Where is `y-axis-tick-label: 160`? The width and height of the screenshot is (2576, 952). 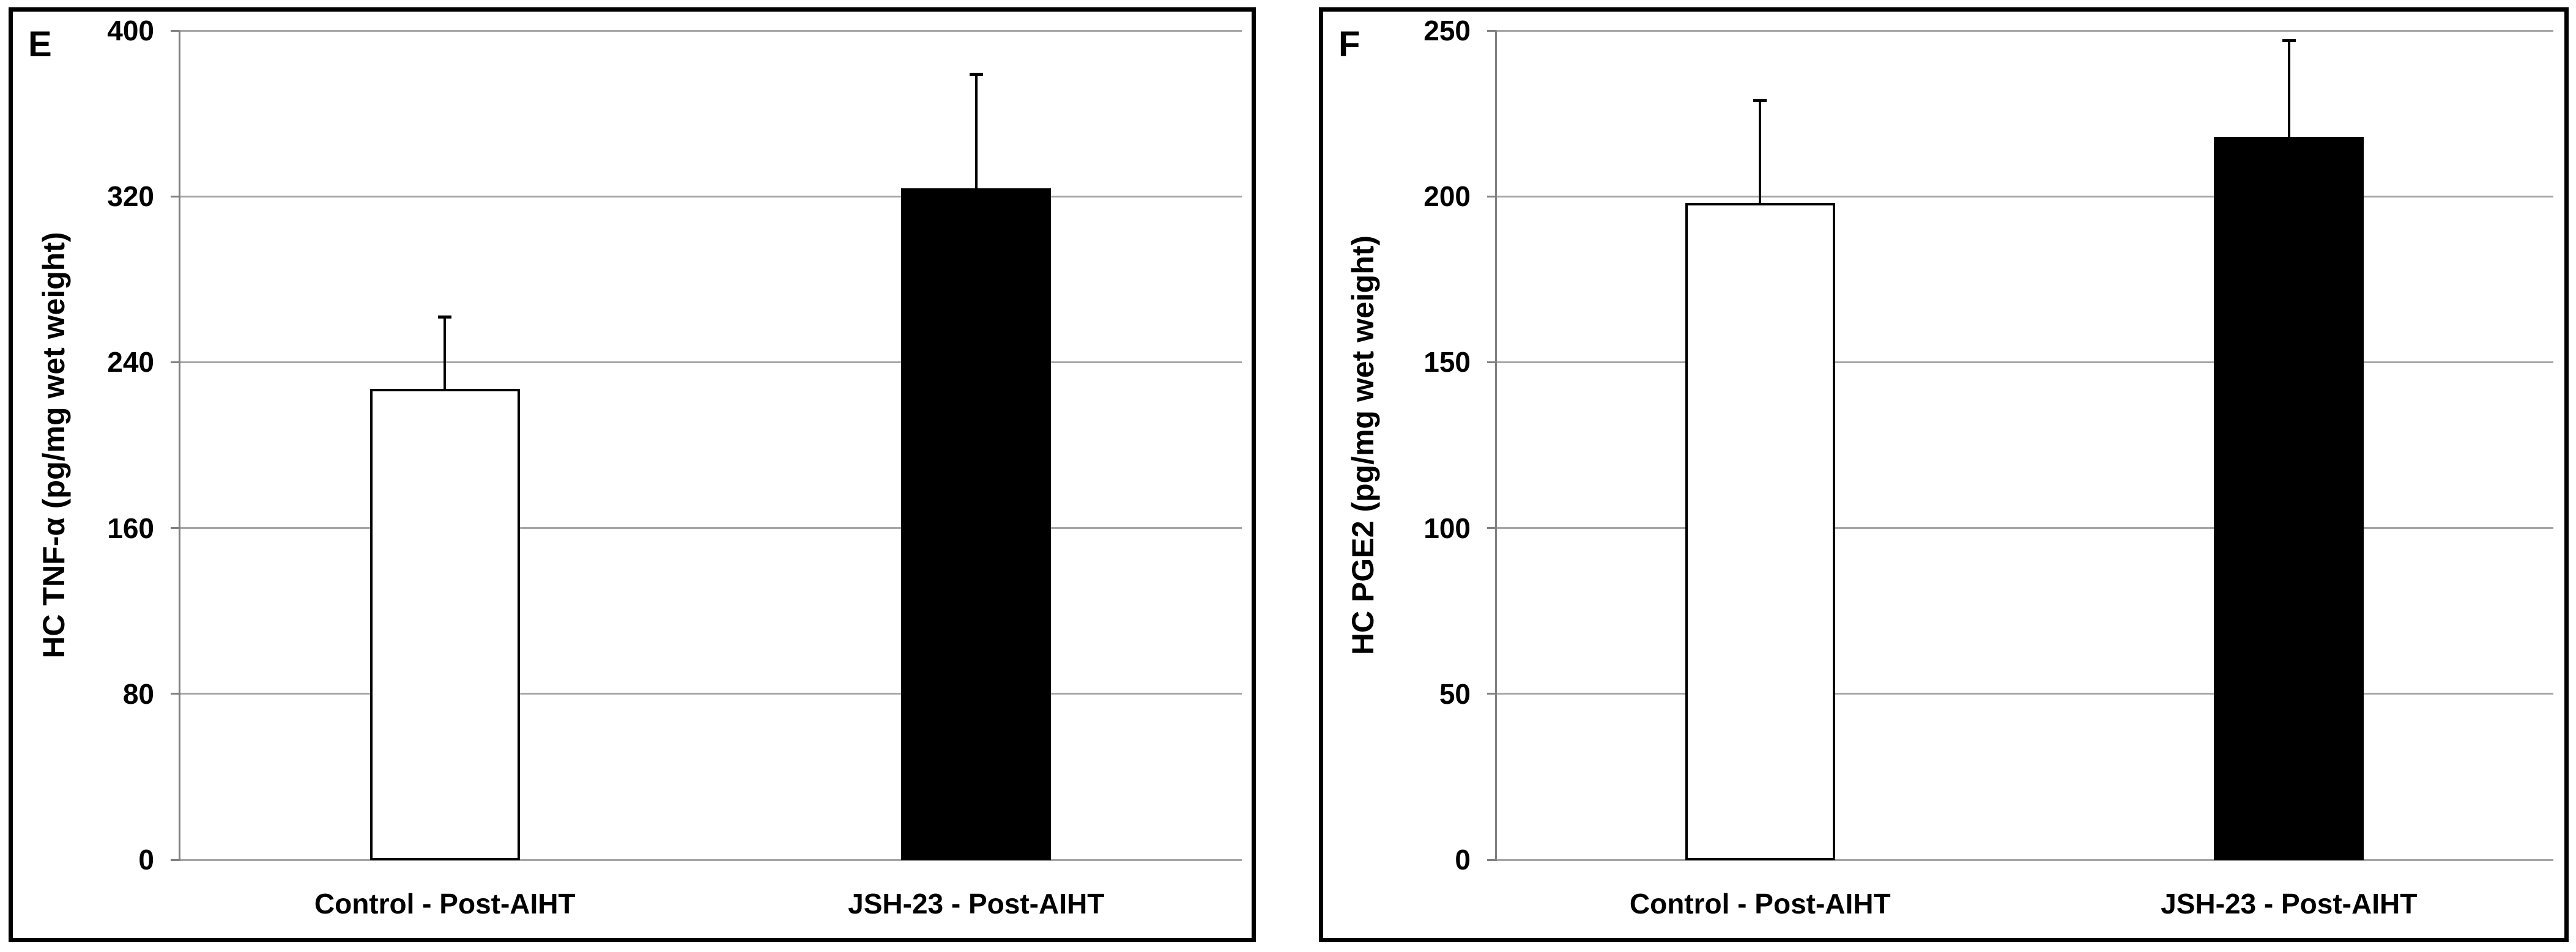
y-axis-tick-label: 160 is located at coordinates (130, 528).